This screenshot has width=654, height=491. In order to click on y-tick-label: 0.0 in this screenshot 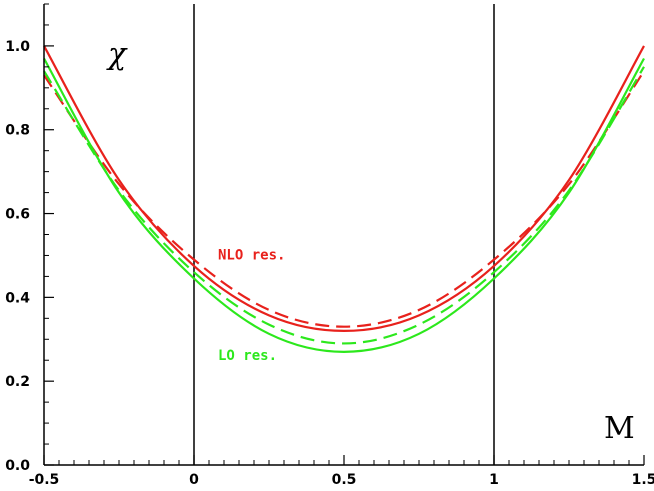, I will do `click(17, 466)`.